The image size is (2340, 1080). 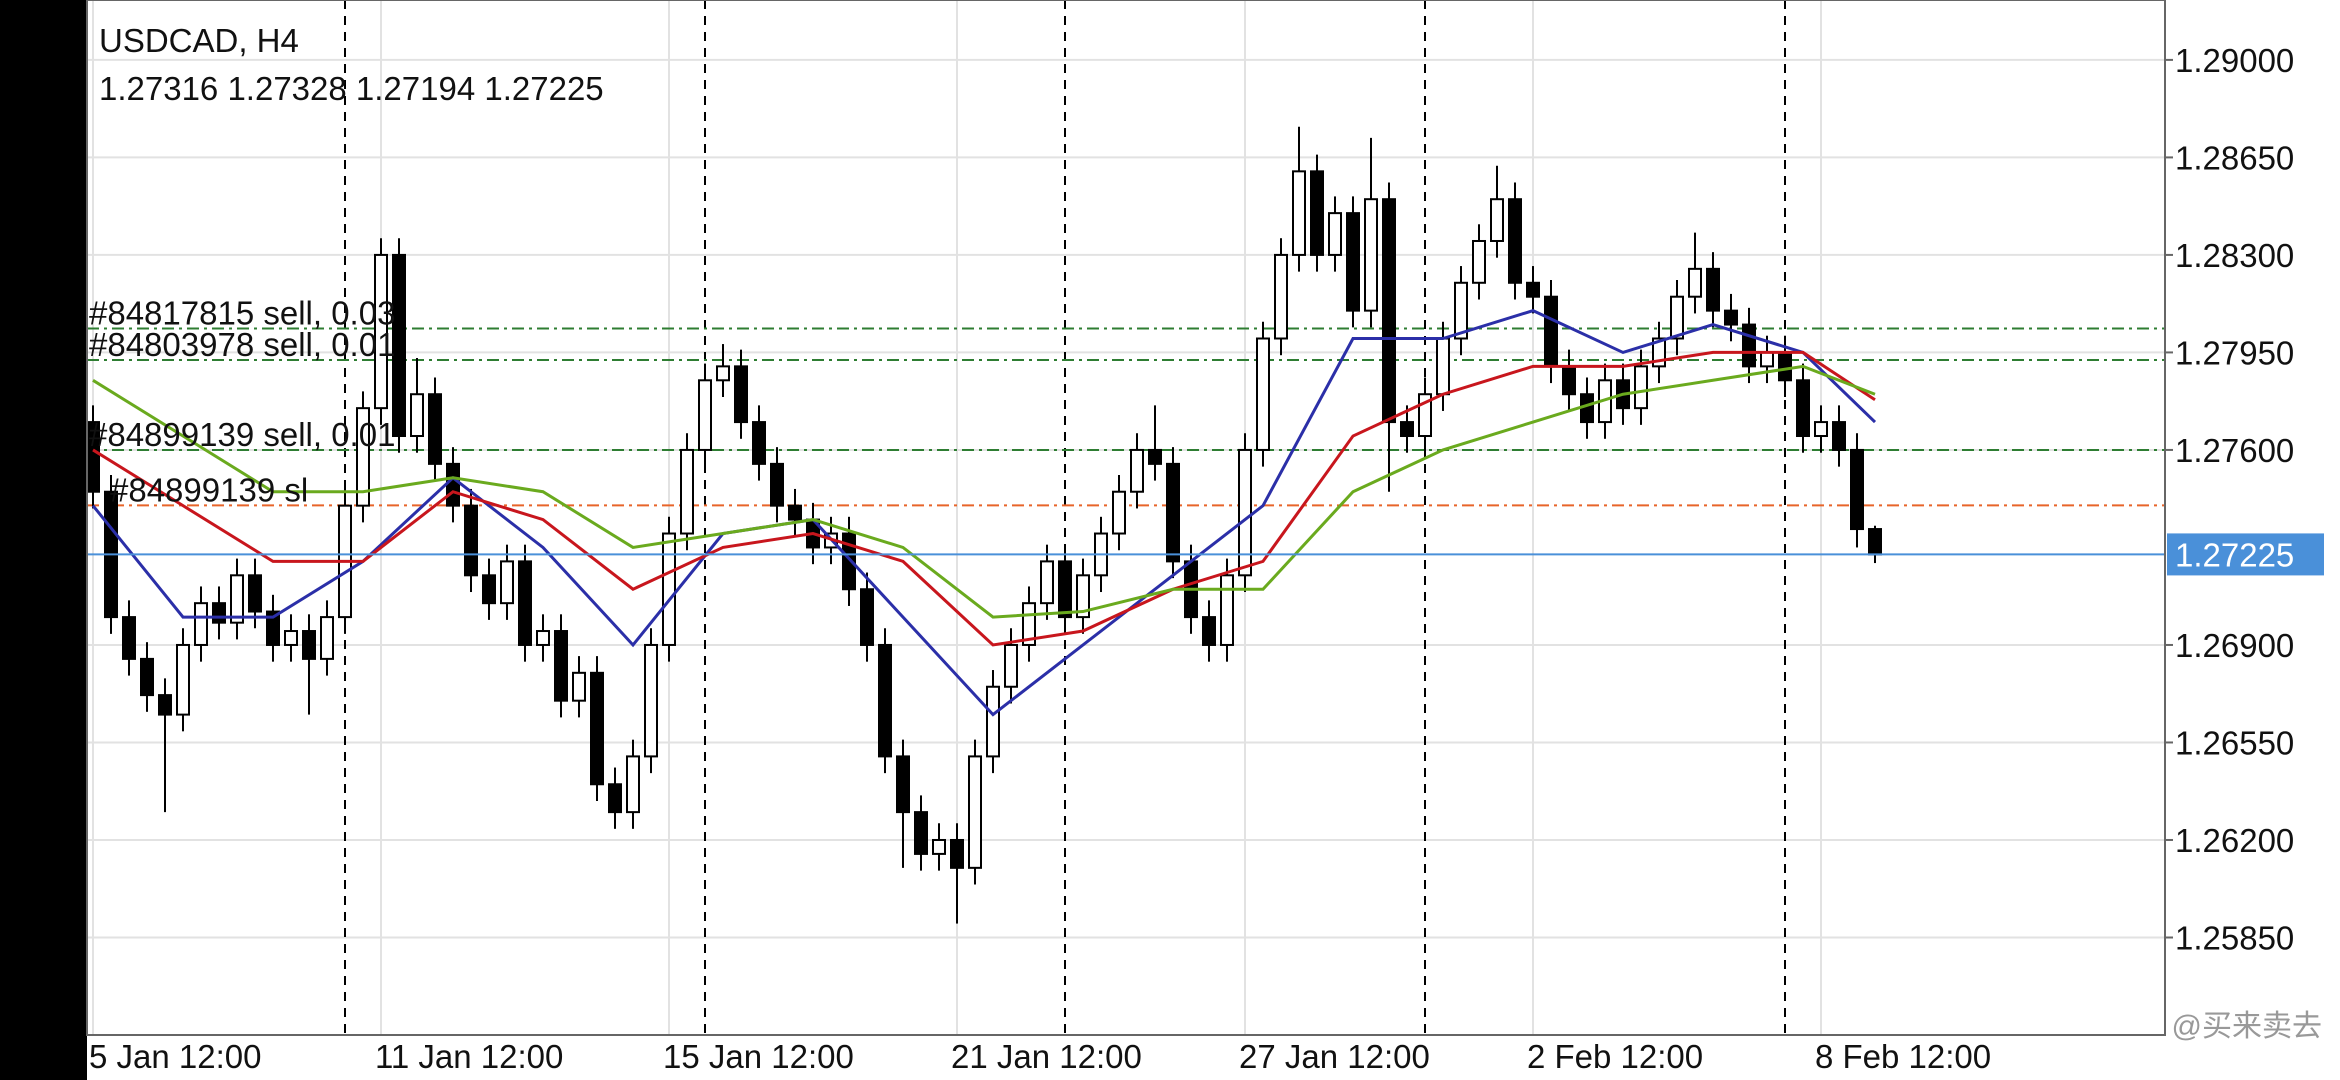 I want to click on x-tick-label: 11 Jan 12:00, so click(x=469, y=1056).